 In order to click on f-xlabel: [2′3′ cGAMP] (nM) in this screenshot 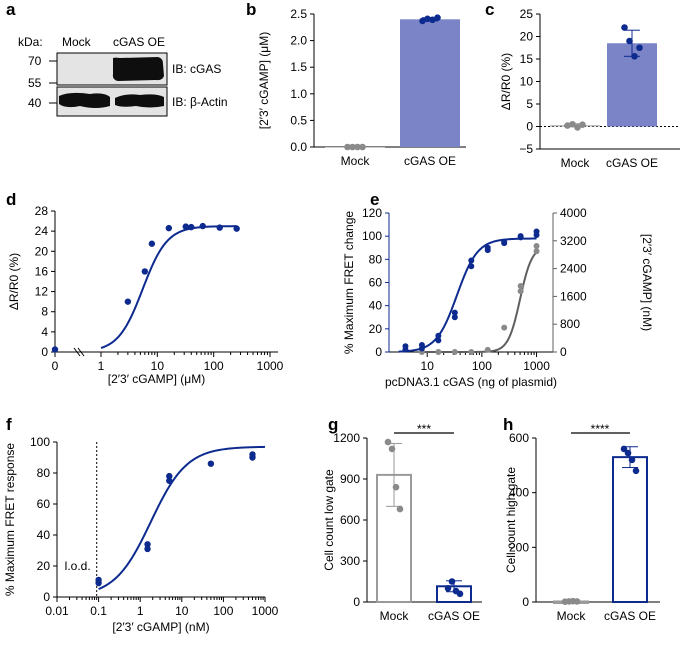, I will do `click(160, 627)`.